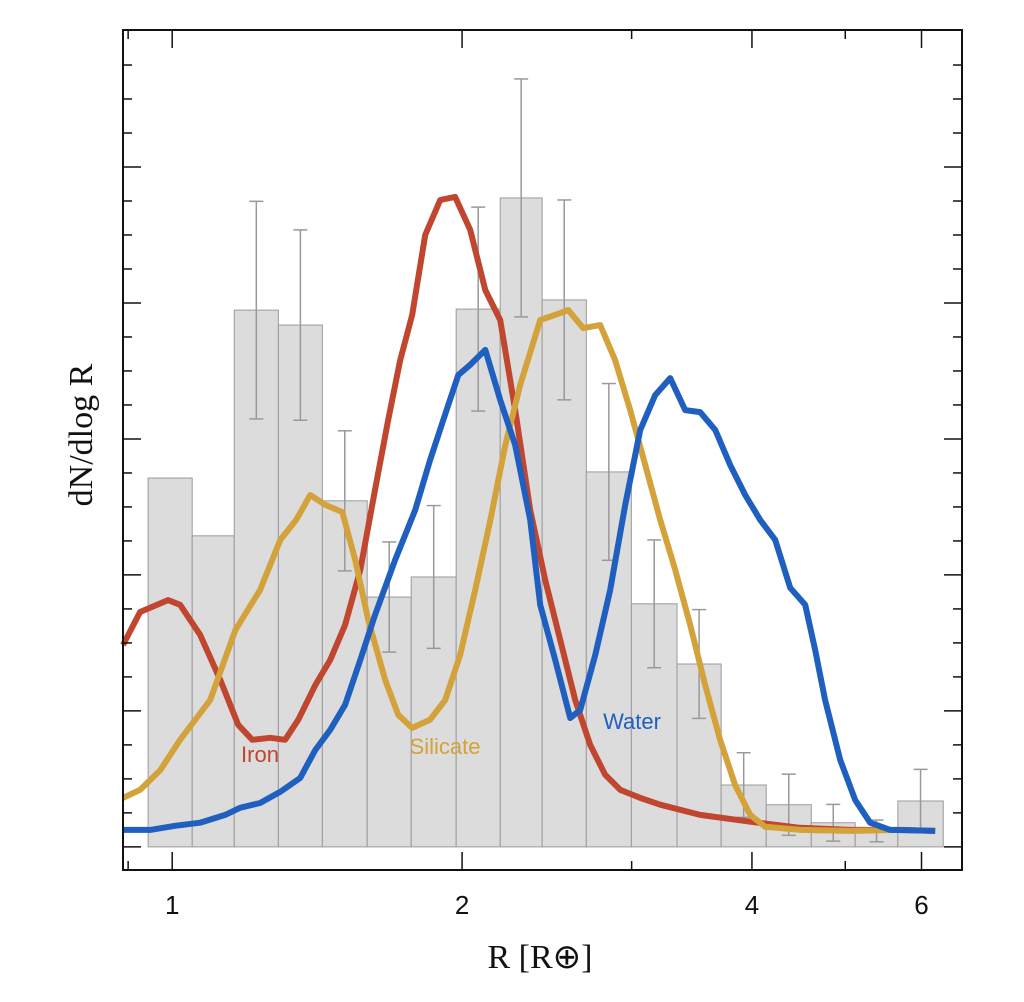 This screenshot has height=1002, width=1024. What do you see at coordinates (81, 434) in the screenshot?
I see `y-axis-label: dN/dlog R` at bounding box center [81, 434].